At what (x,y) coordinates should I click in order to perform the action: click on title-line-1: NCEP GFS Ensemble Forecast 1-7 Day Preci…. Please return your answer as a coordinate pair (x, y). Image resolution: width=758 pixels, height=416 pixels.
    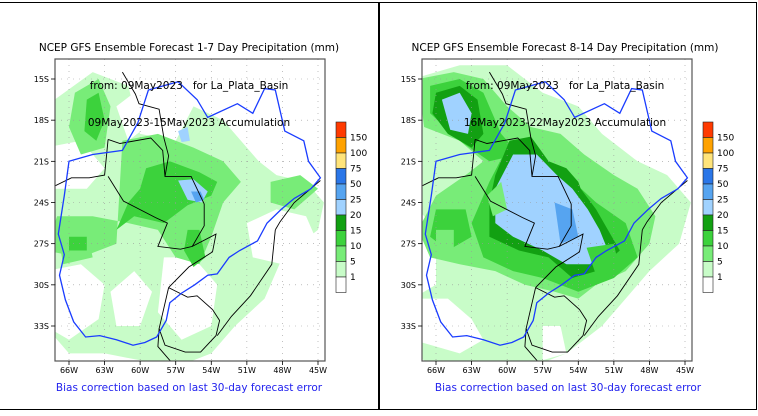
    Looking at the image, I should click on (189, 48).